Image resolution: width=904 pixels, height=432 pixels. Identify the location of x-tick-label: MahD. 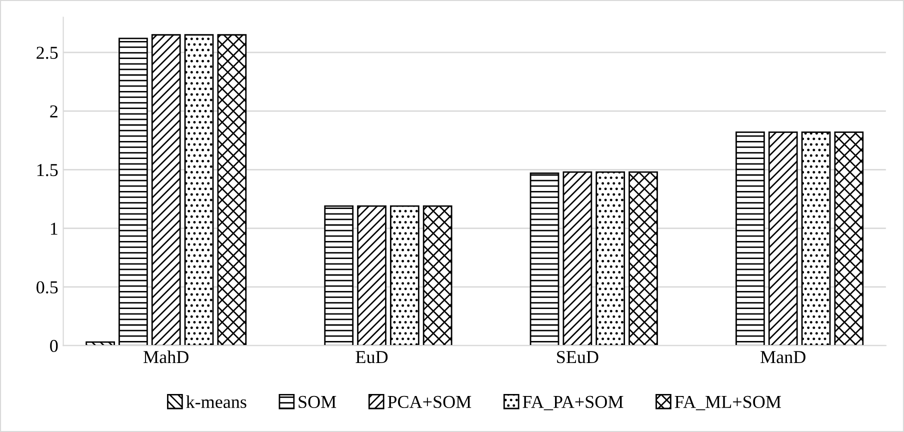
(166, 357).